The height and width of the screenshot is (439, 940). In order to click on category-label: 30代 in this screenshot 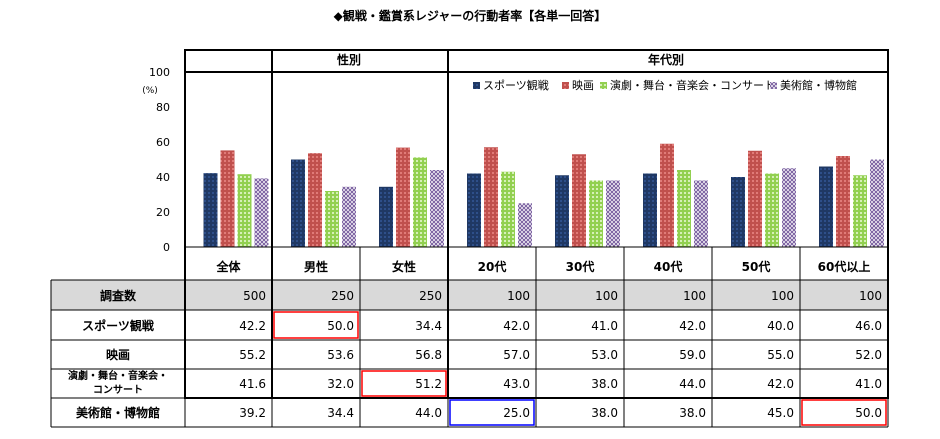, I will do `click(580, 266)`.